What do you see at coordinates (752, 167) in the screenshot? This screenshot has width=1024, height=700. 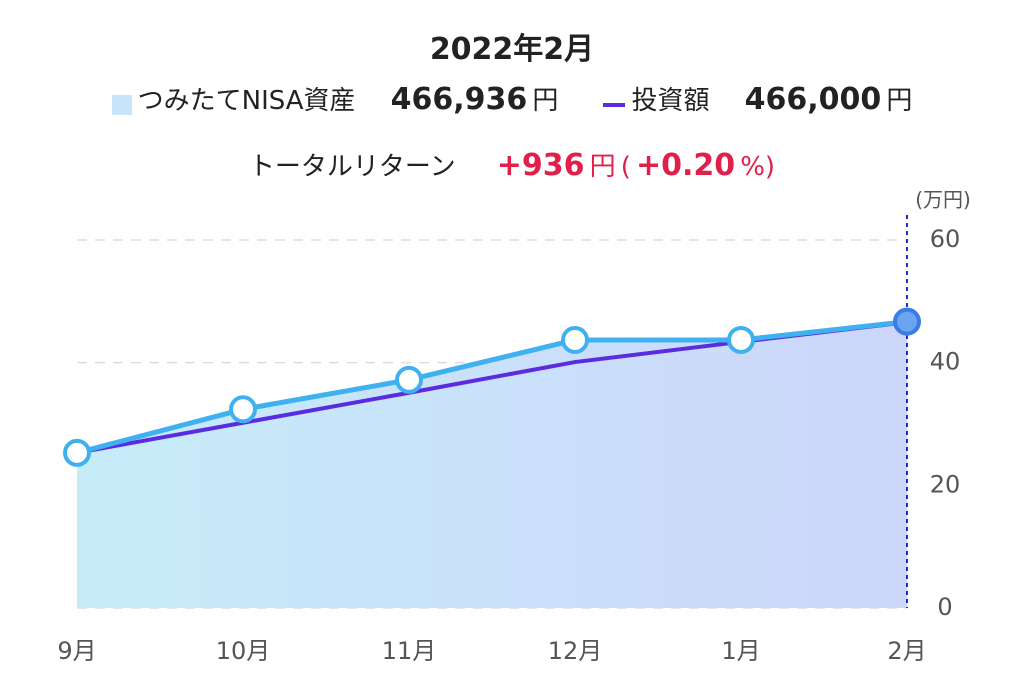 I see `unit: %` at bounding box center [752, 167].